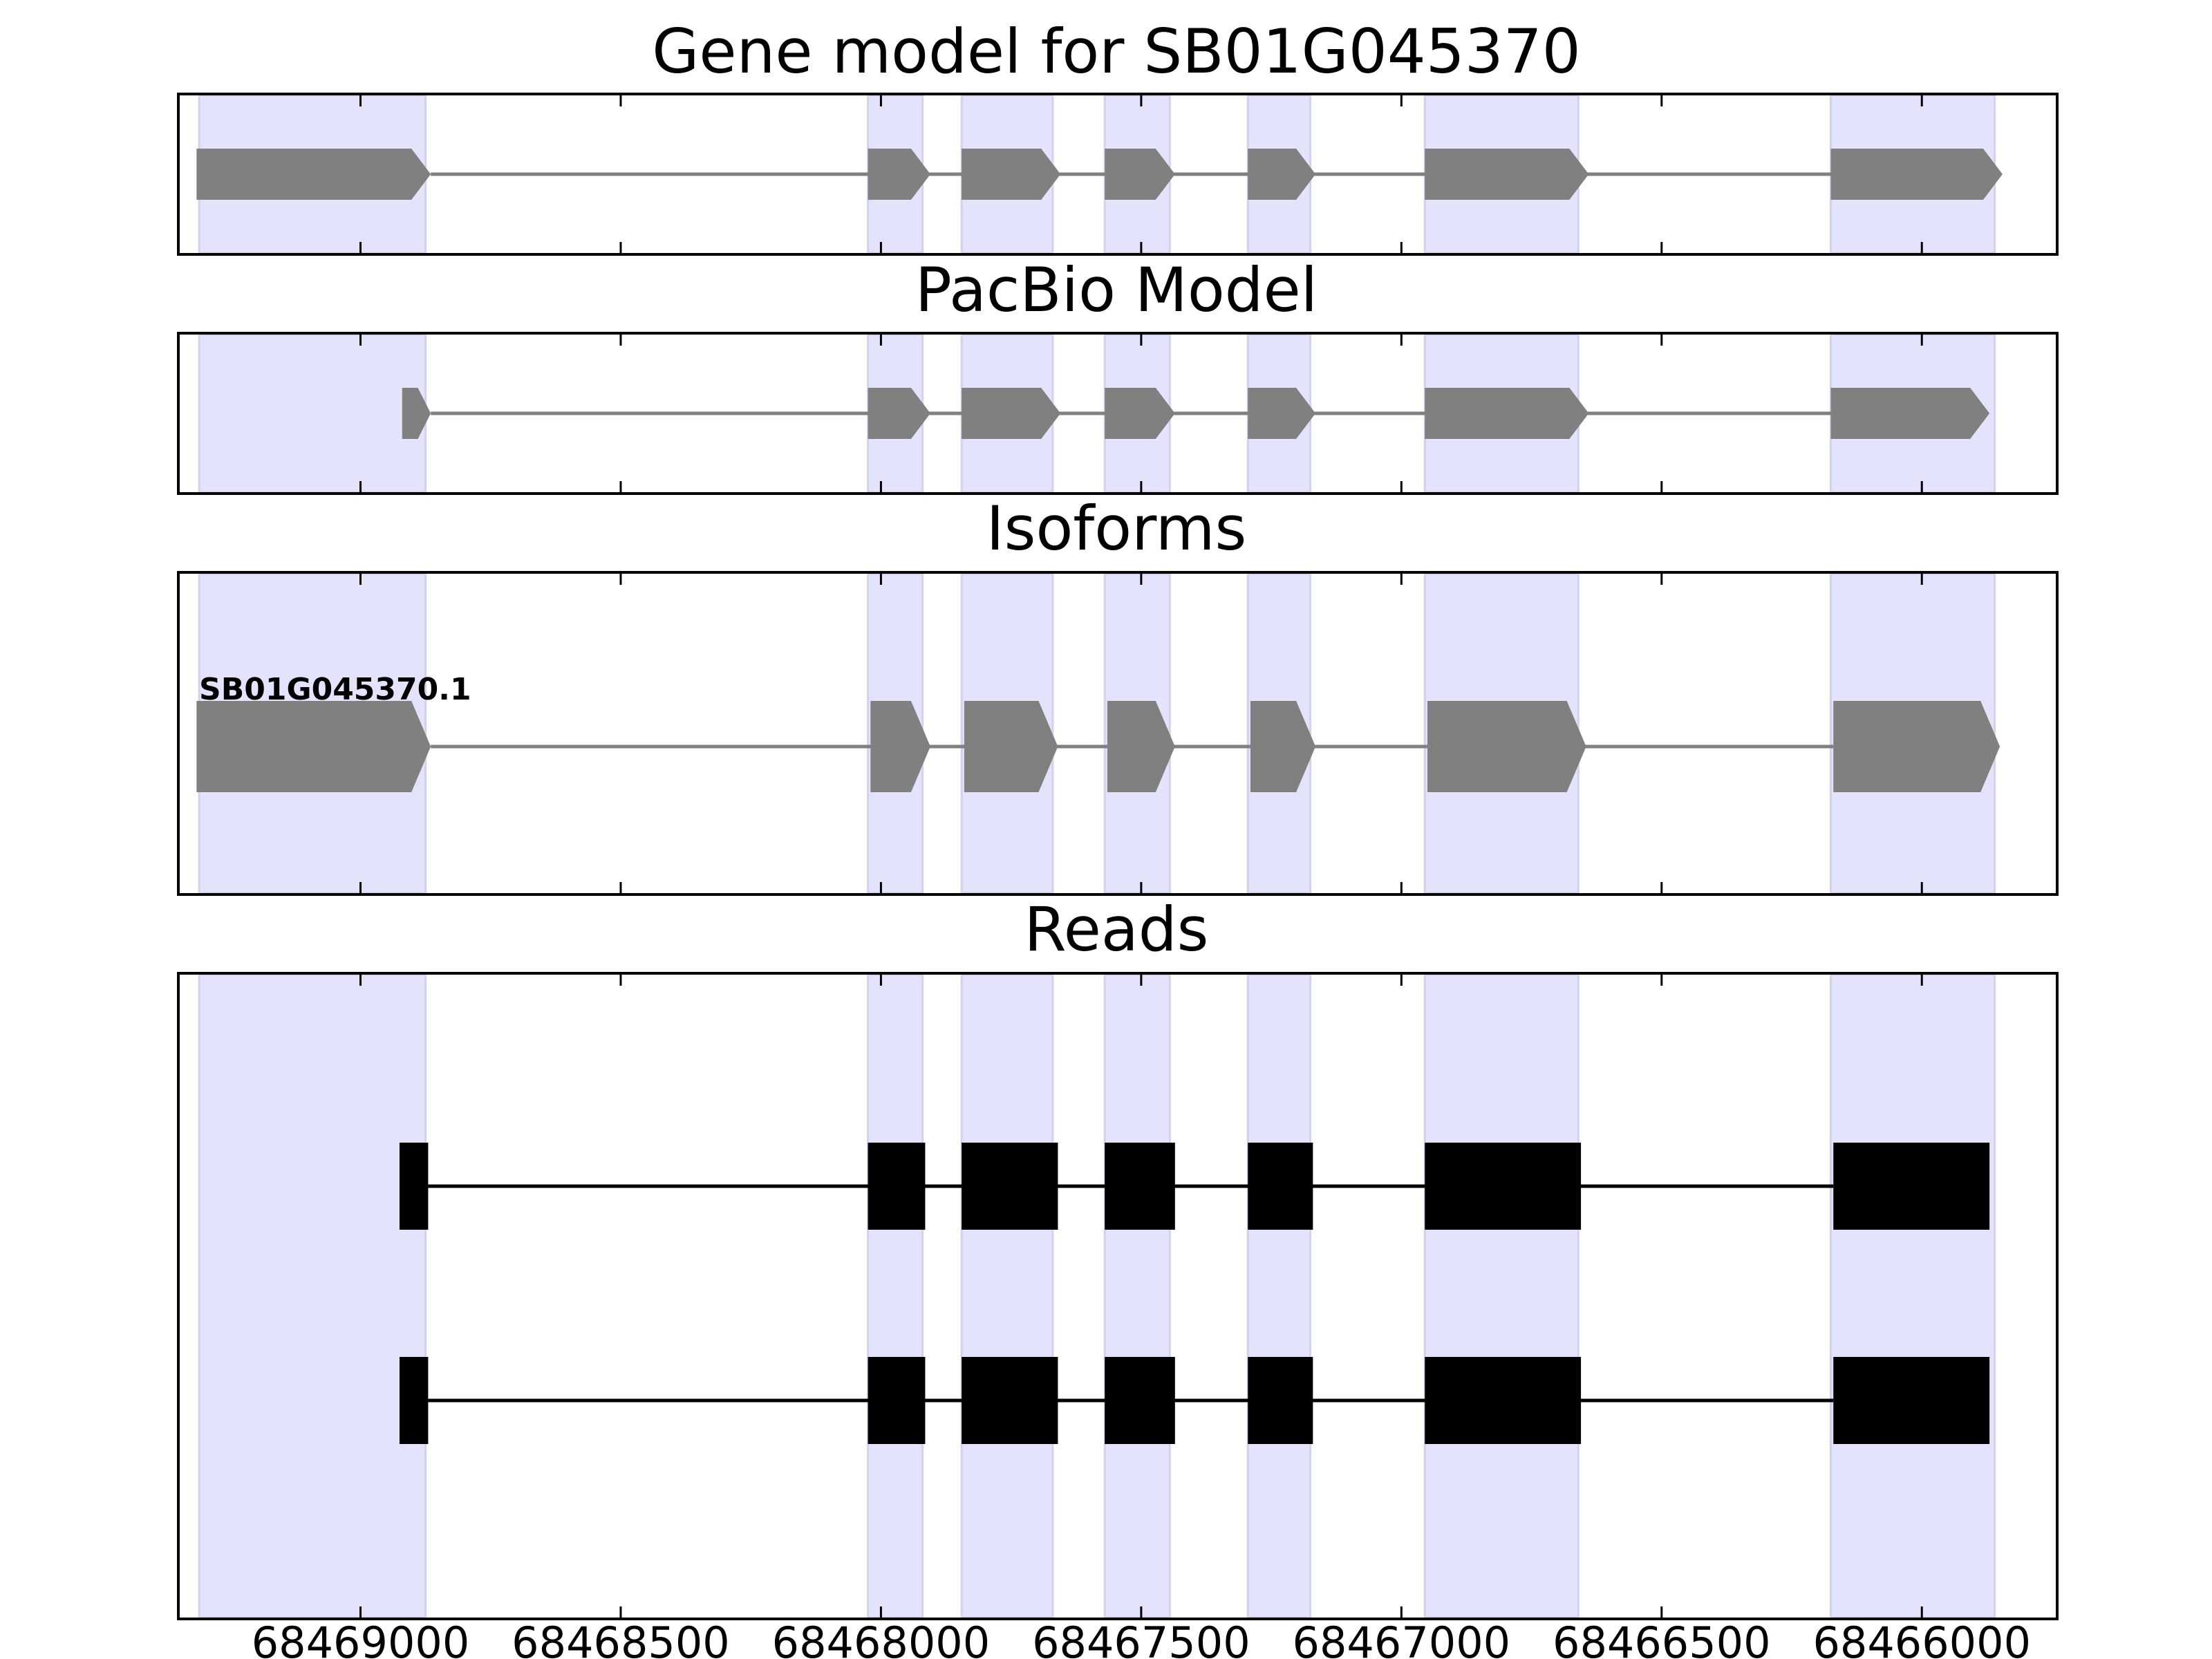 This screenshot has width=2212, height=1659. What do you see at coordinates (621, 1638) in the screenshot?
I see `x-tick-label: 68468500` at bounding box center [621, 1638].